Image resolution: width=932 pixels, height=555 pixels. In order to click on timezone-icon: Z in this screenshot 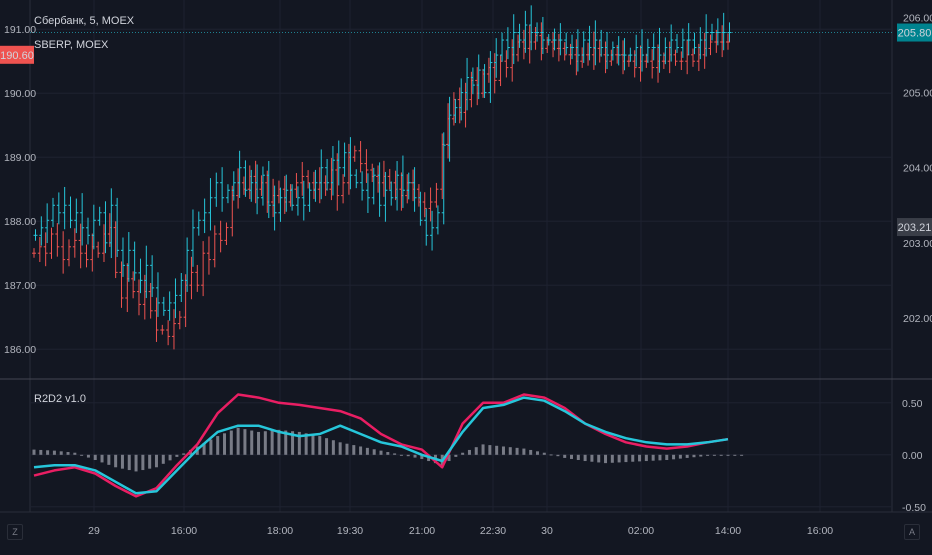, I will do `click(15, 532)`.